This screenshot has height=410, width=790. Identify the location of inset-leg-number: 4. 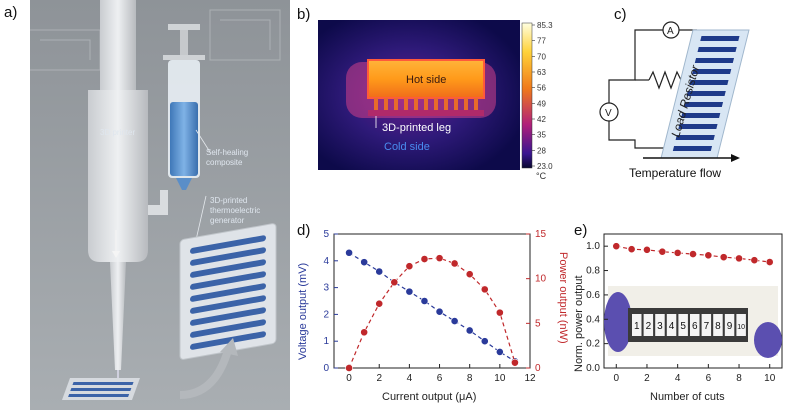
(672, 326).